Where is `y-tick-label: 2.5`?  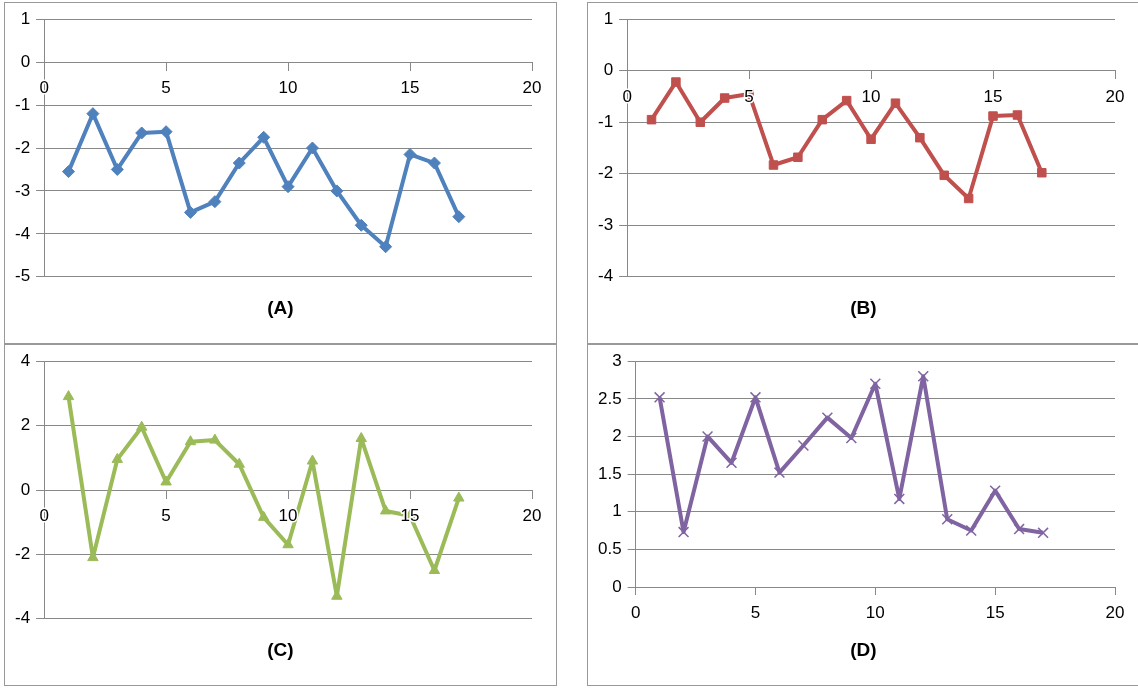
y-tick-label: 2.5 is located at coordinates (609, 398).